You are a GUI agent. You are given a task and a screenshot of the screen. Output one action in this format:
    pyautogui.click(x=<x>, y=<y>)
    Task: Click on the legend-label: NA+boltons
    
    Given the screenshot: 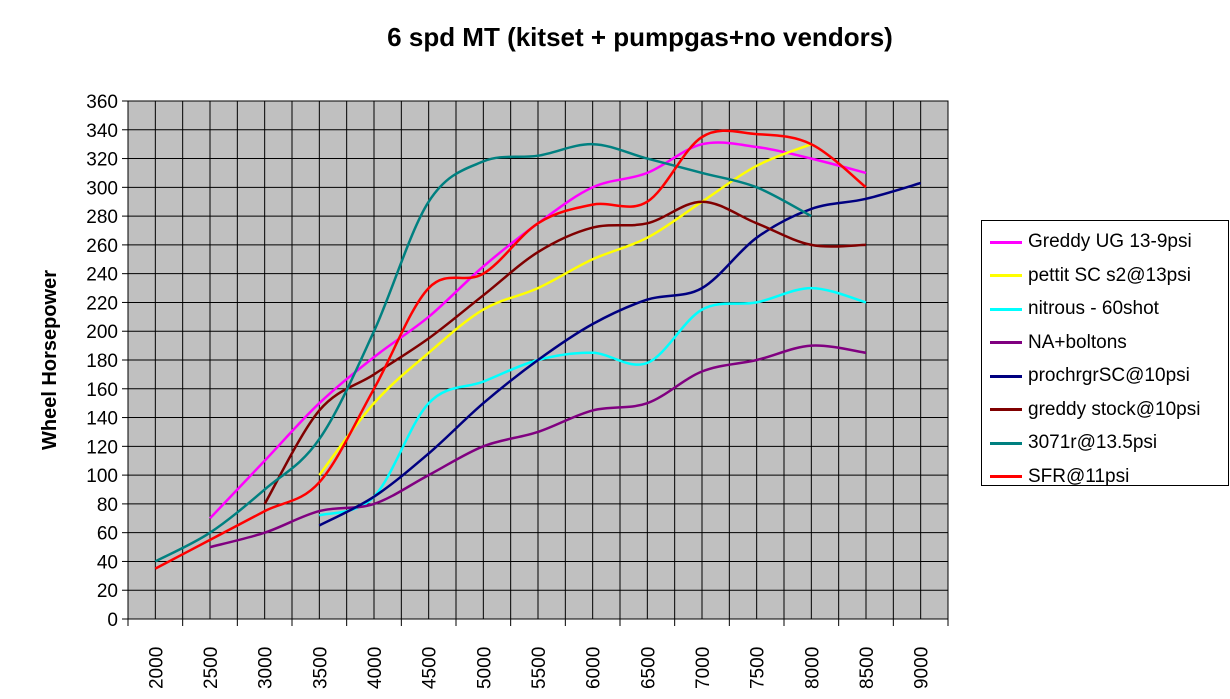 What is the action you would take?
    pyautogui.click(x=1077, y=342)
    